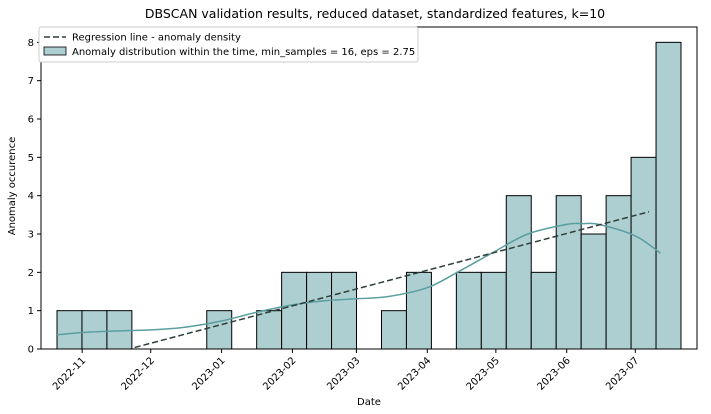 The image size is (711, 414). I want to click on y-tick-label: 7, so click(31, 81).